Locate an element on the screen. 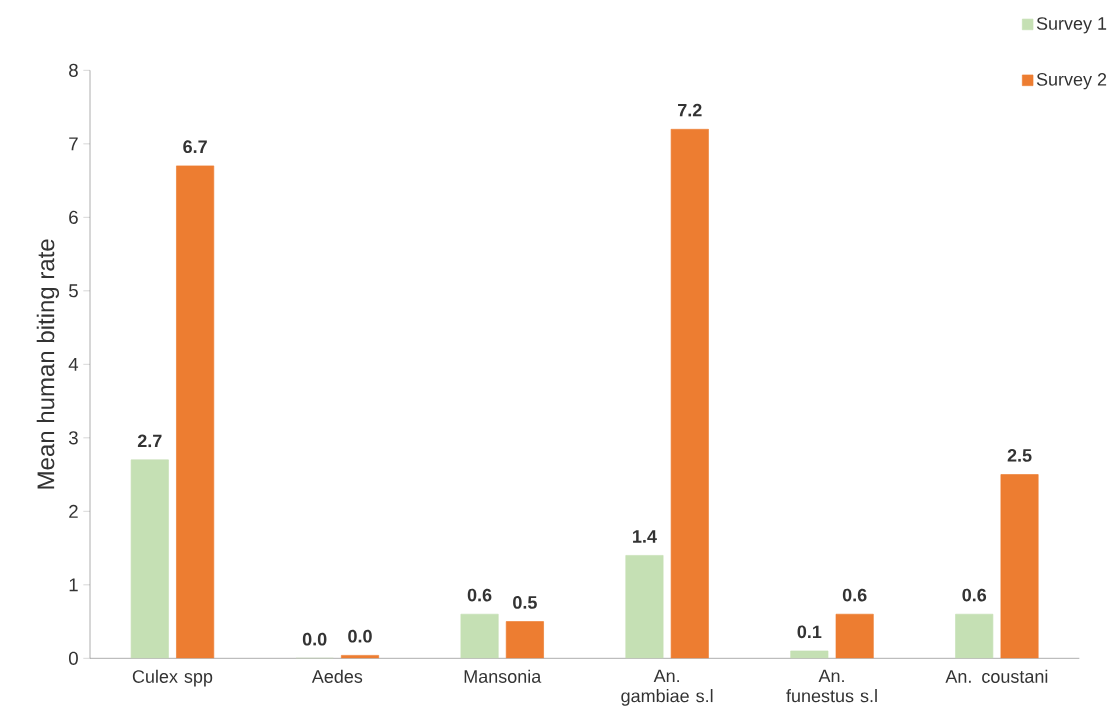  legend-label: Survey 2 is located at coordinates (1071, 81).